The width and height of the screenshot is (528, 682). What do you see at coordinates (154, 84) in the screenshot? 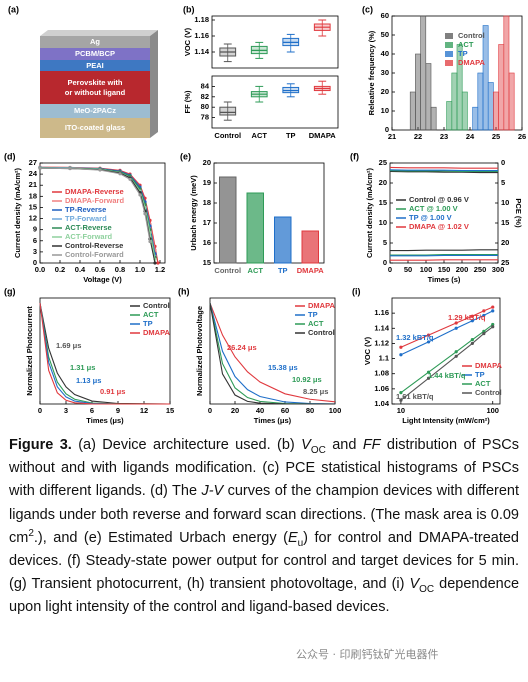
I see `stack-side` at bounding box center [154, 84].